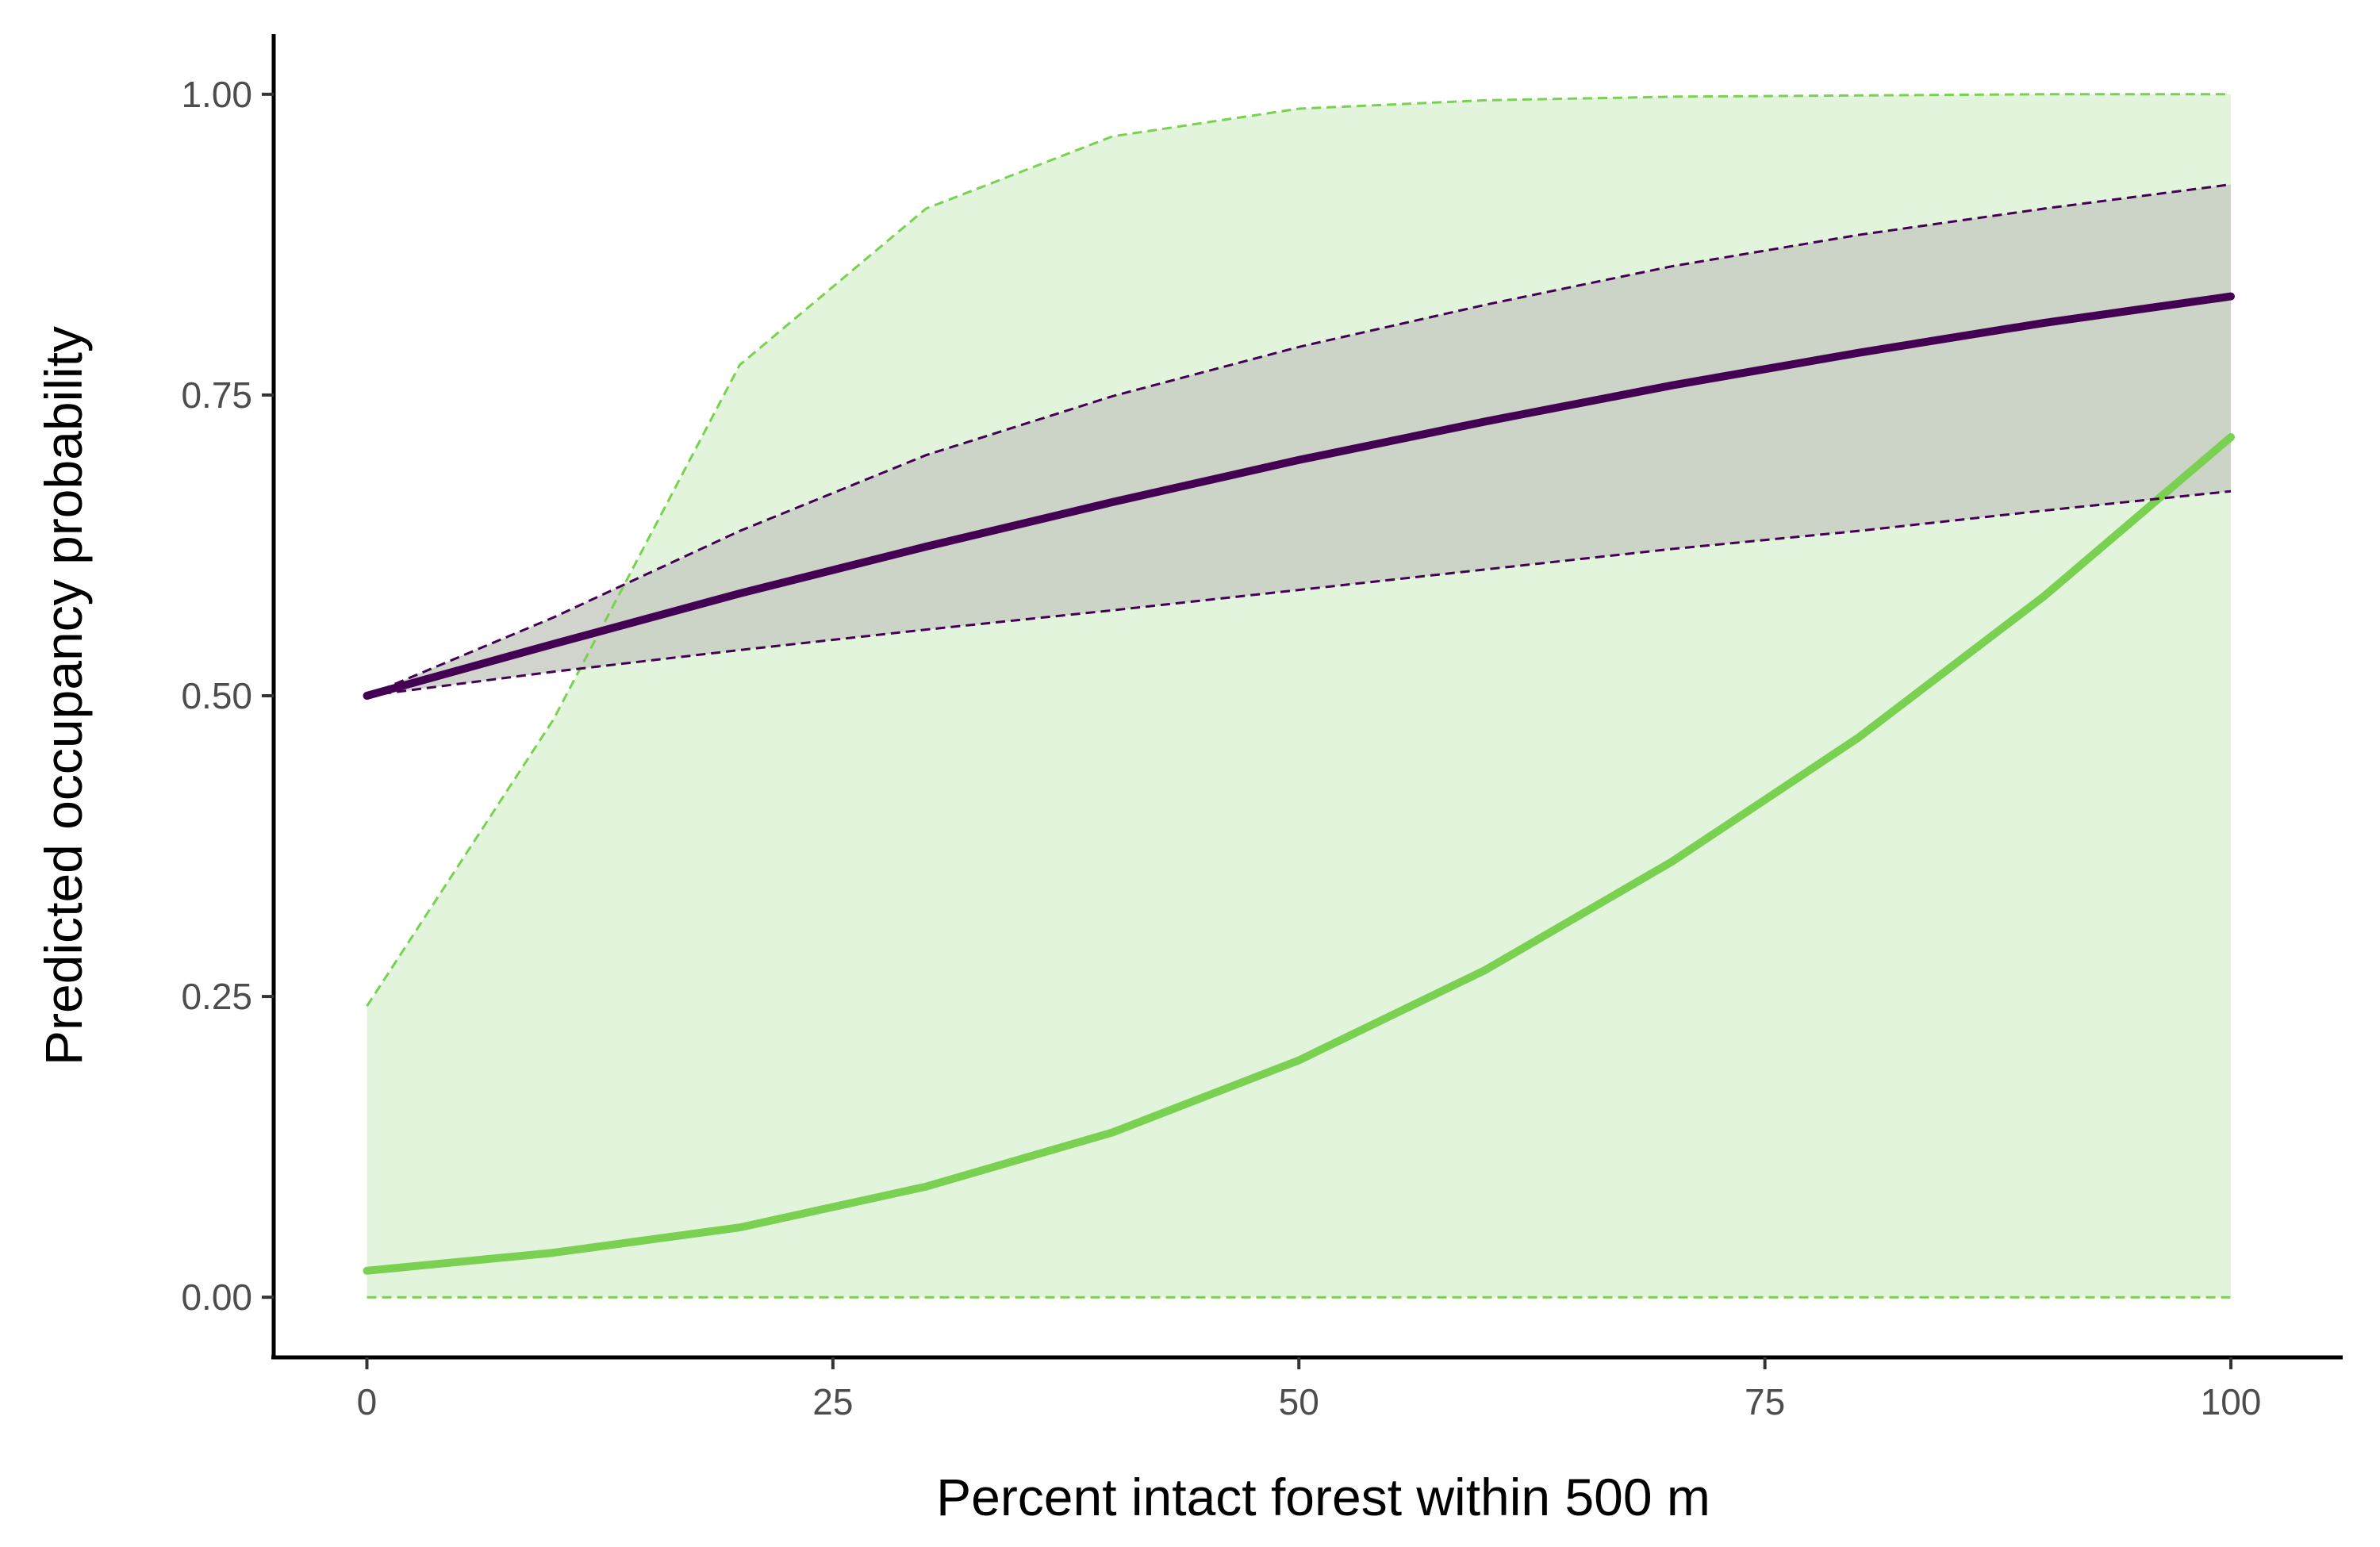  I want to click on y-axis-title: Predicted occupancy probability, so click(63, 695).